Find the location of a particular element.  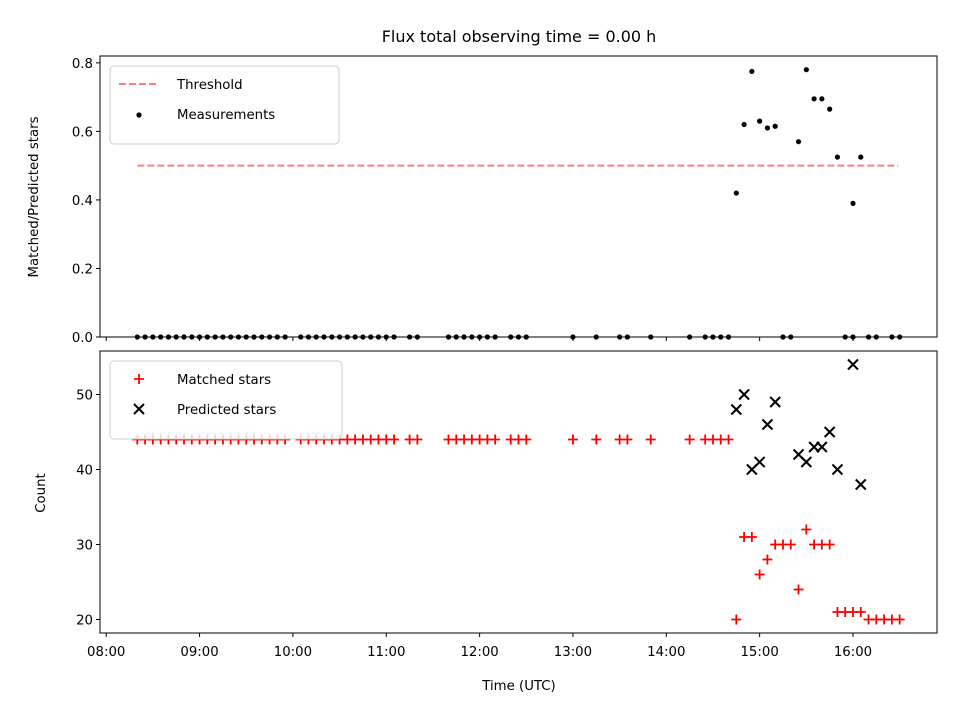

x-tick-label: 15:00 is located at coordinates (759, 652).